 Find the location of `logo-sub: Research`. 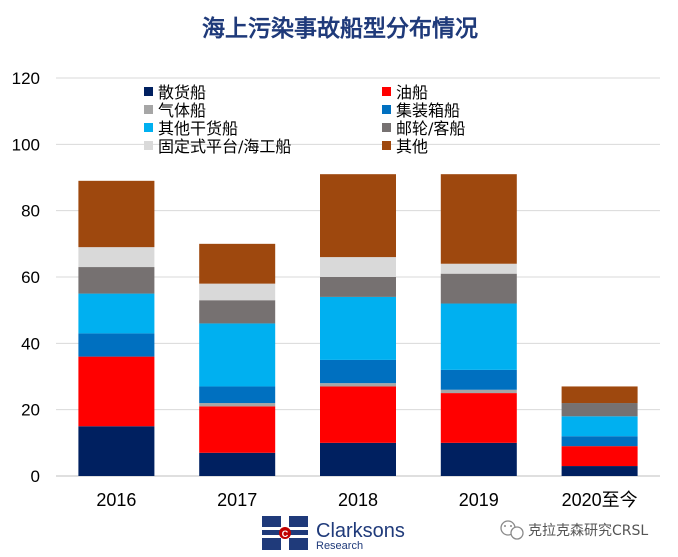

logo-sub: Research is located at coordinates (339, 546).